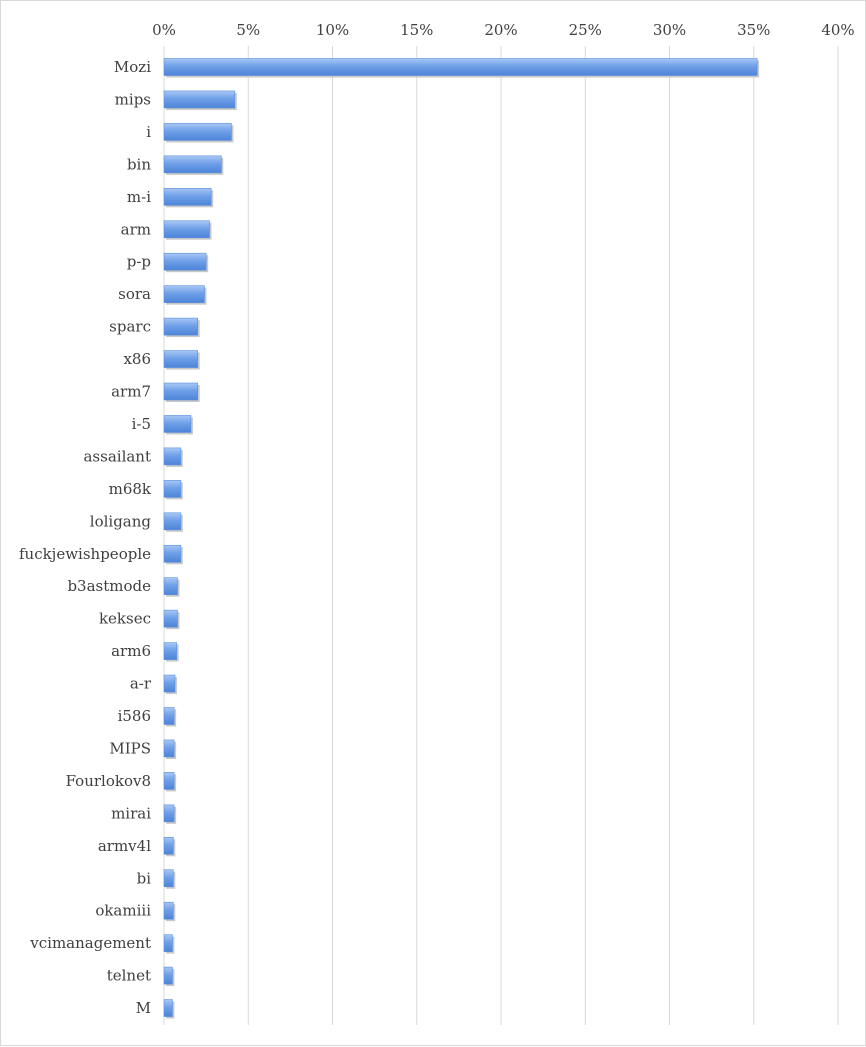  Describe the element at coordinates (134, 294) in the screenshot. I see `category-label: sora` at that location.